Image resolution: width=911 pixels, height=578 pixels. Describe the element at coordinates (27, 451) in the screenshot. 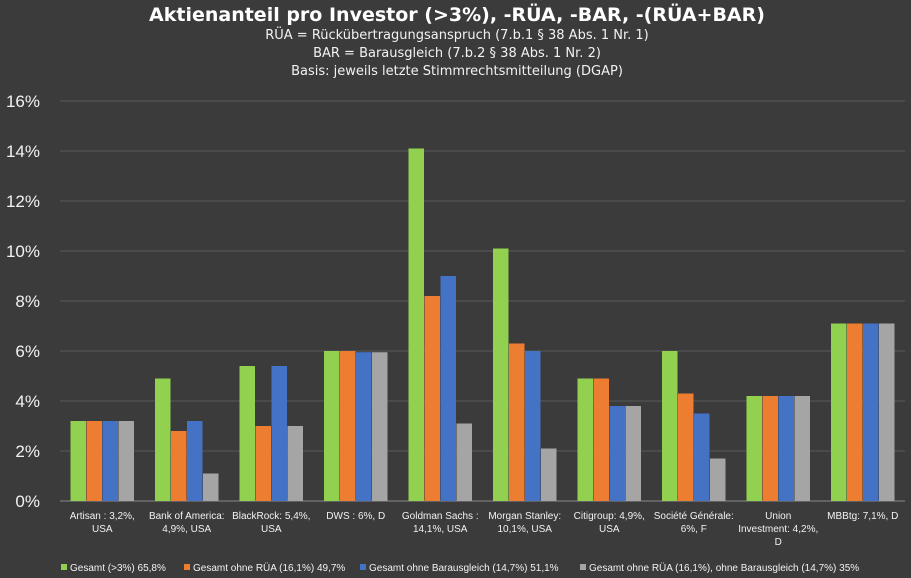

I see `y-tick-label: 2%` at that location.